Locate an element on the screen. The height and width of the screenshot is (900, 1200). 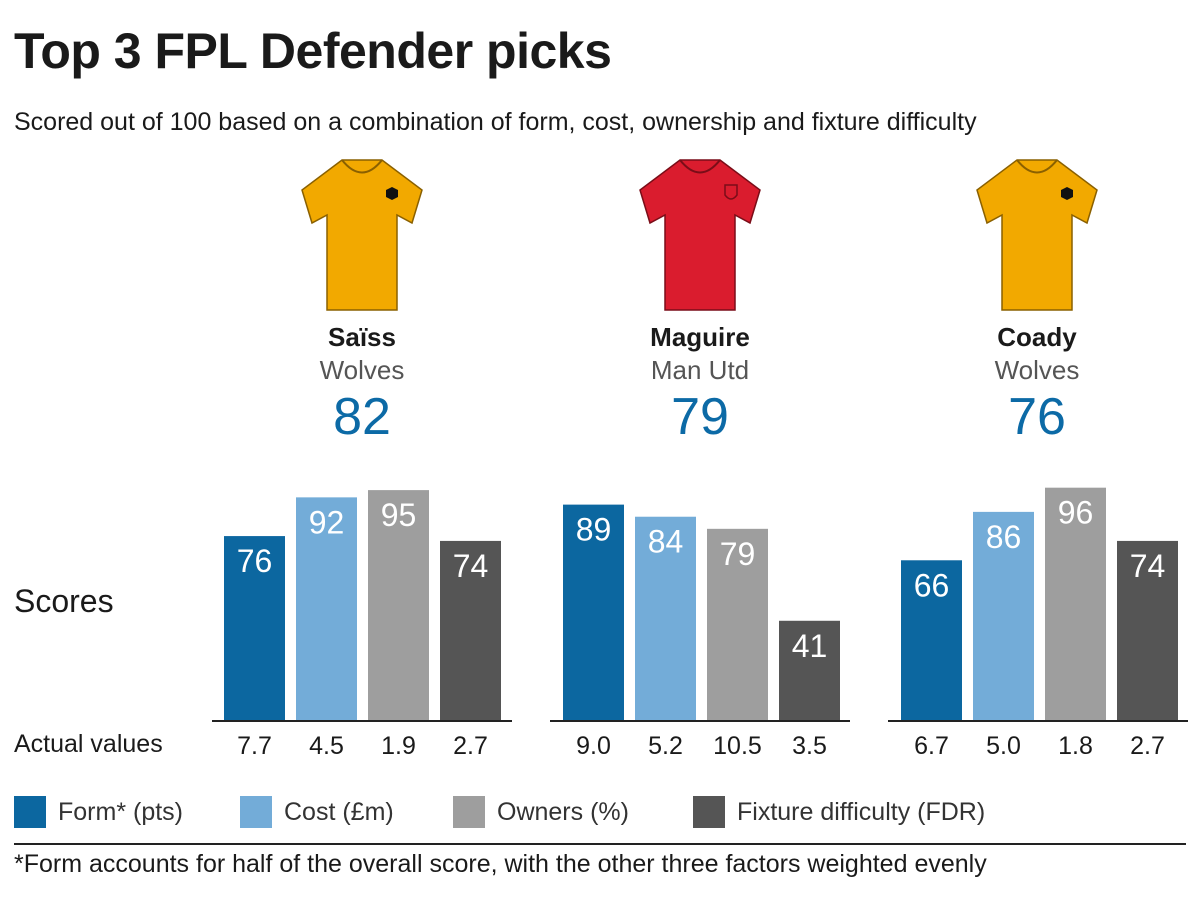
actual-value-label: 3.5 is located at coordinates (809, 746).